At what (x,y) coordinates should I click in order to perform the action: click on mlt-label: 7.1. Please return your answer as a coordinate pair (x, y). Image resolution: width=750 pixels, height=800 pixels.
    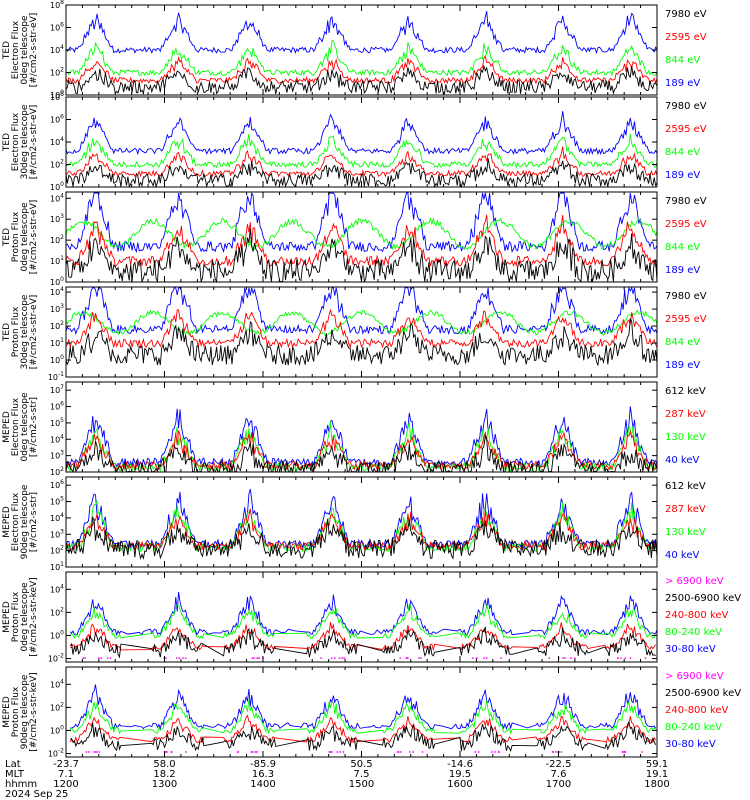
    Looking at the image, I should click on (66, 774).